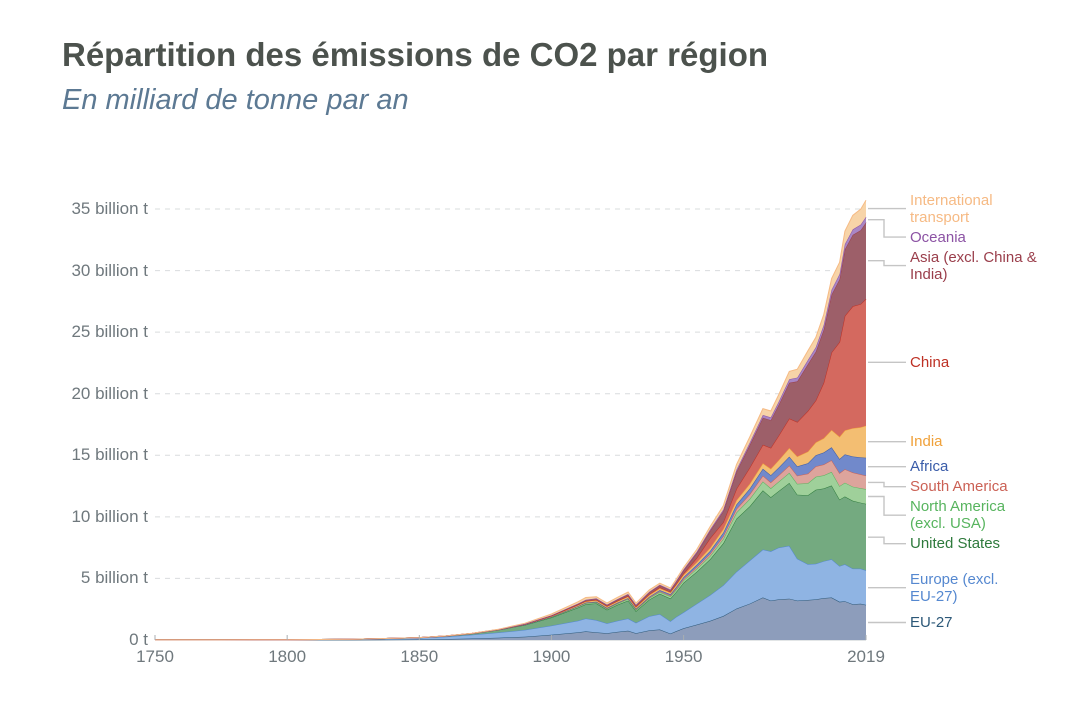  Describe the element at coordinates (887, 505) in the screenshot. I see `legend-leader-north-america-excl-usa` at that location.